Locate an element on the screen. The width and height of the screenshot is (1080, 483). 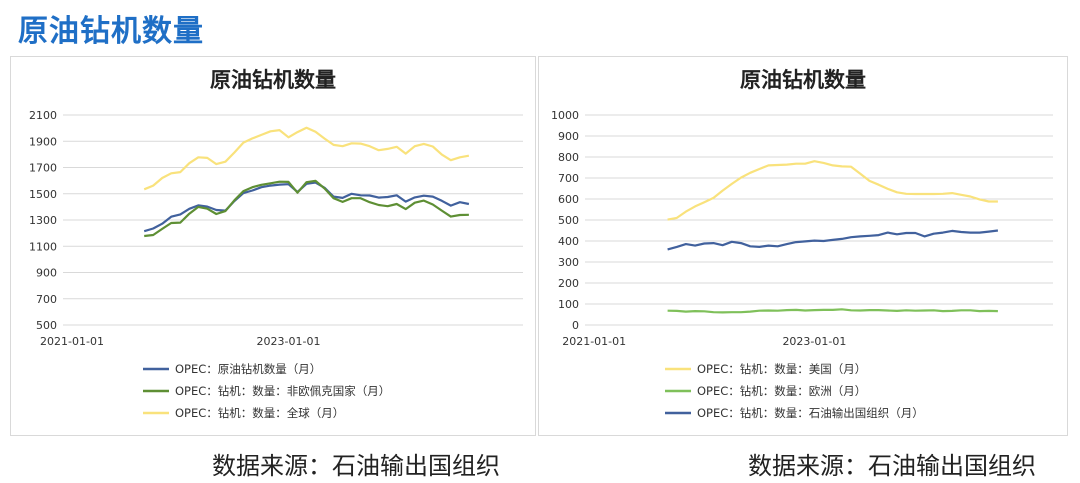
y-tick-label: 1500 is located at coordinates (43, 194).